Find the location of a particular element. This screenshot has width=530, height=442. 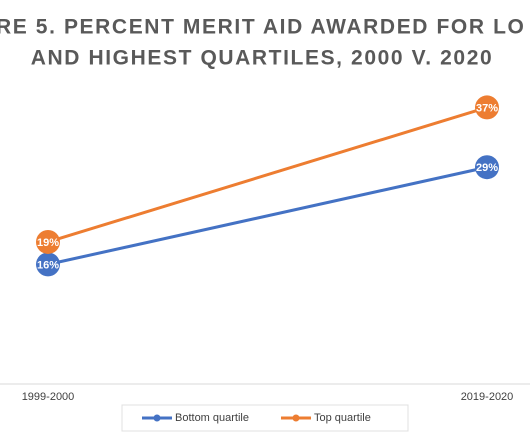

value-label: 29% is located at coordinates (487, 168).